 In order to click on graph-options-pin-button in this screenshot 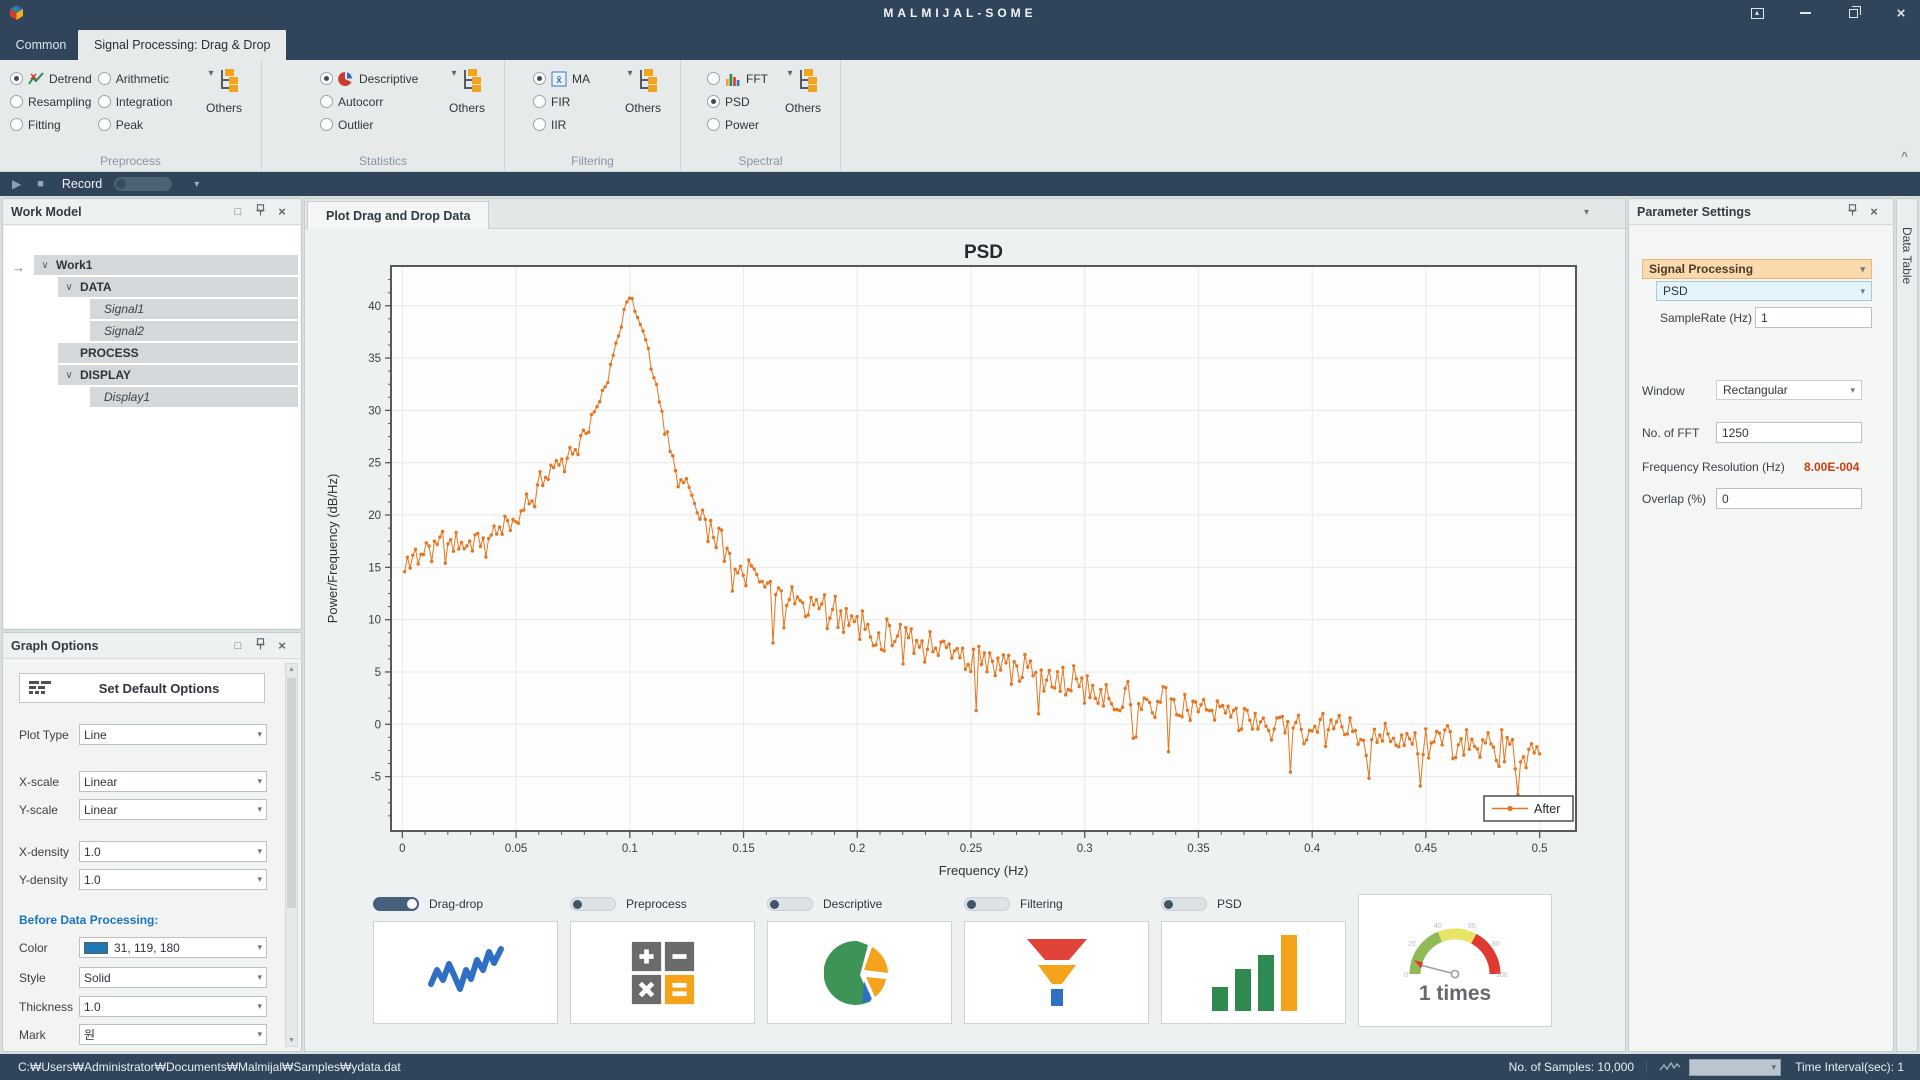, I will do `click(260, 645)`.